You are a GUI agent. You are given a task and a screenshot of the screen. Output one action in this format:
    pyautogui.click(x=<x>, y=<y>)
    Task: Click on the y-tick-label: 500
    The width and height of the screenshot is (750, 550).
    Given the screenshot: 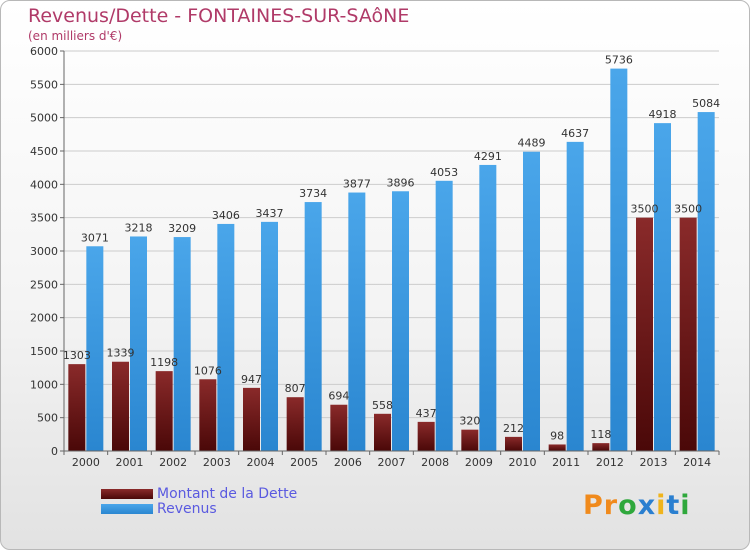 What is the action you would take?
    pyautogui.click(x=47, y=418)
    